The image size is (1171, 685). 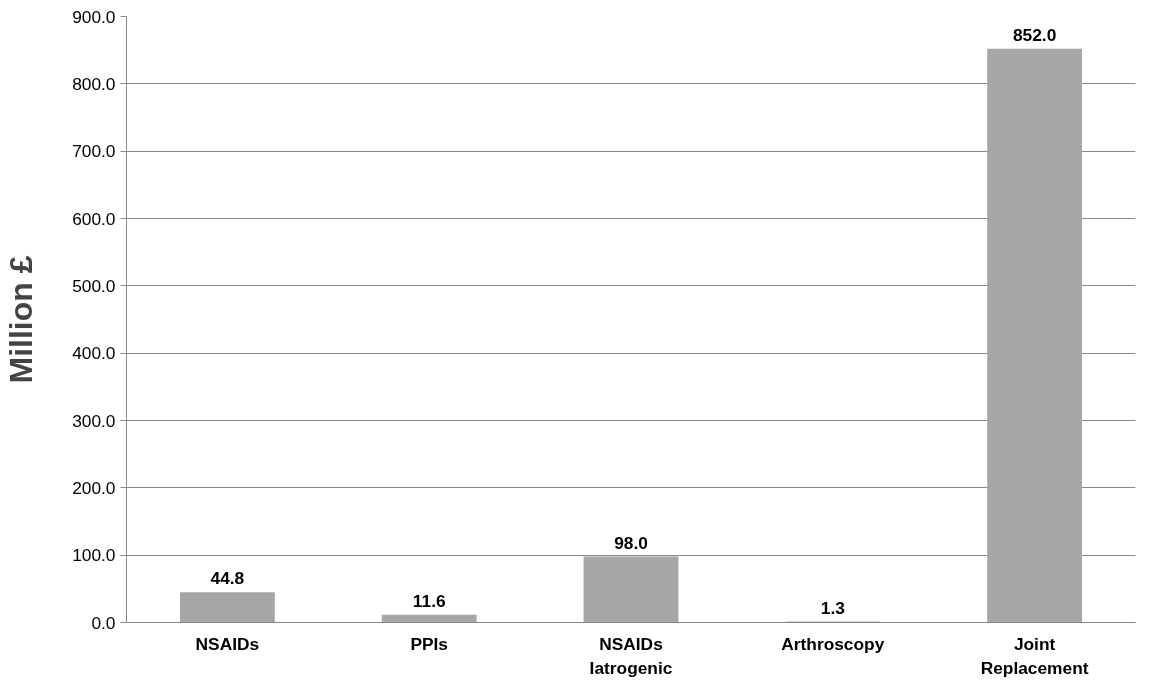 What do you see at coordinates (94, 83) in the screenshot?
I see `y-tick-label: 800.0` at bounding box center [94, 83].